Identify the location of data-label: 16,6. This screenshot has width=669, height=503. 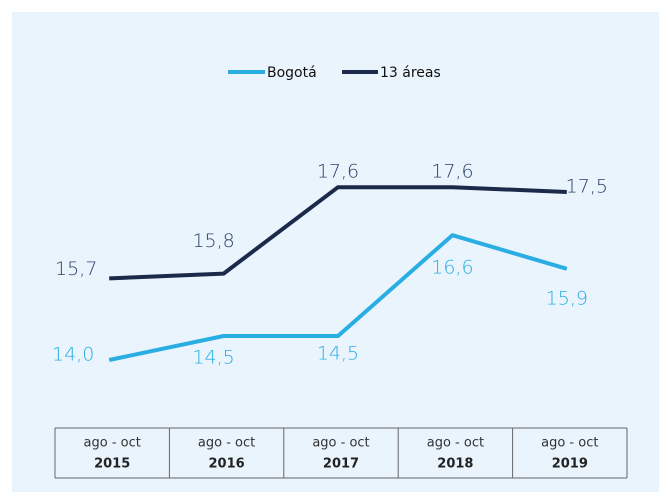
(452, 268).